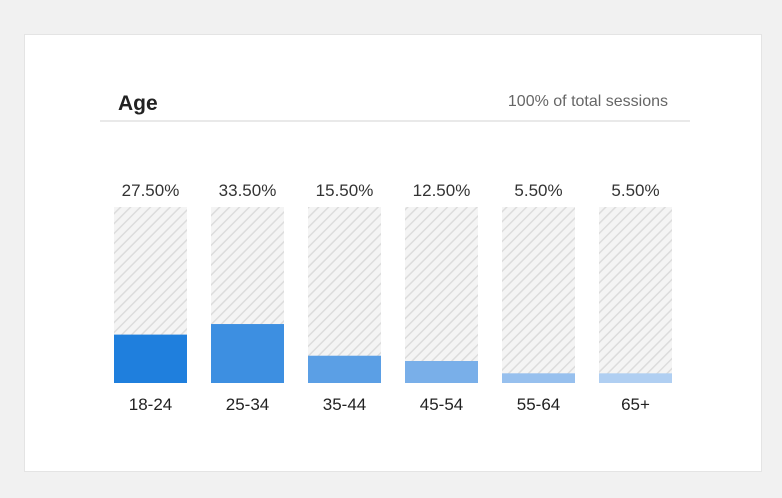 This screenshot has height=498, width=782. Describe the element at coordinates (635, 378) in the screenshot. I see `bar-65+` at that location.